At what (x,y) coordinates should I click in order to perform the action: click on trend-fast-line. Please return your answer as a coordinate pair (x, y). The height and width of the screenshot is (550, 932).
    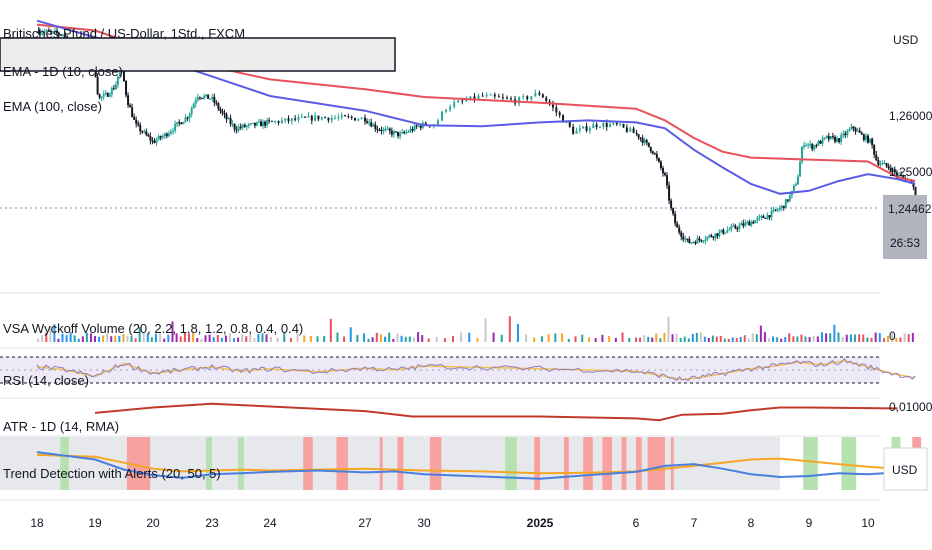
    Looking at the image, I should click on (476, 465).